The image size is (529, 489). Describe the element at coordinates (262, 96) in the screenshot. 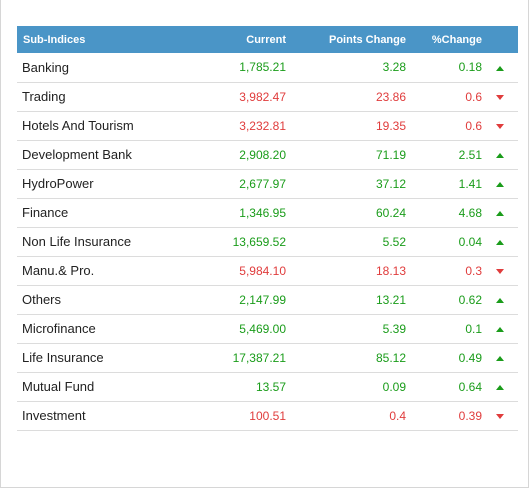

I see `row-current: 3,982.47` at that location.